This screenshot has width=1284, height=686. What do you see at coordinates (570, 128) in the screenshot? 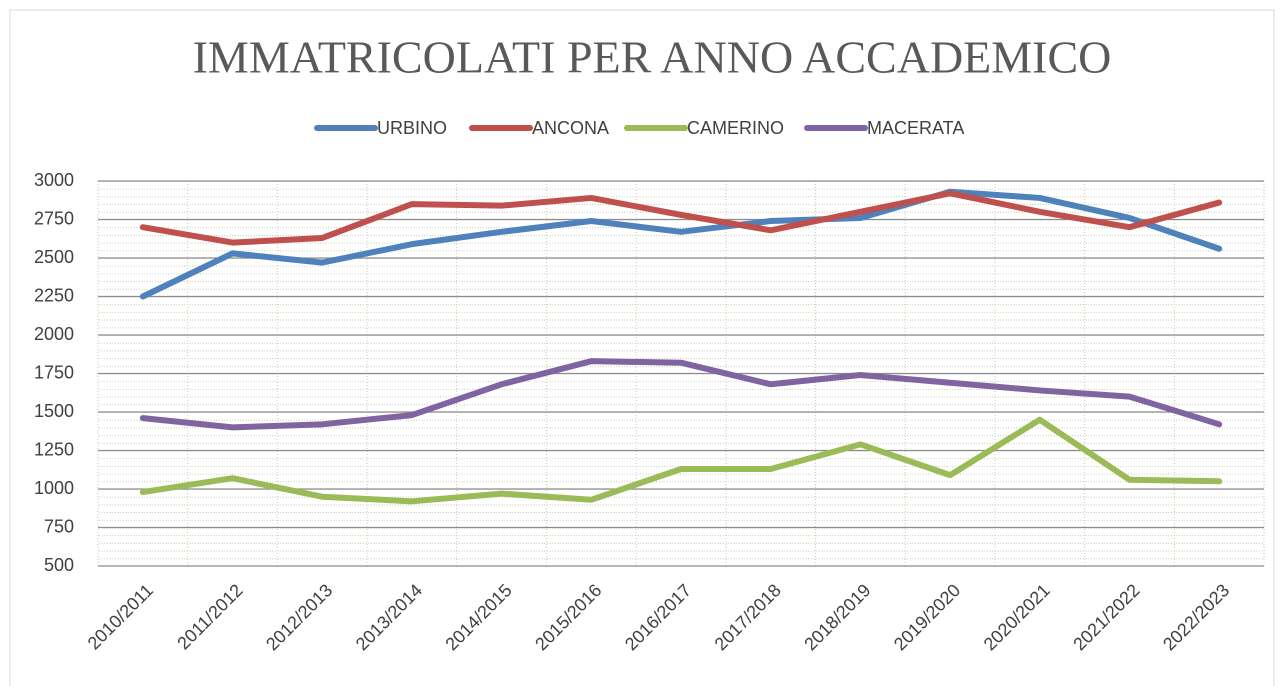
I see `legend-label: ANCONA` at bounding box center [570, 128].